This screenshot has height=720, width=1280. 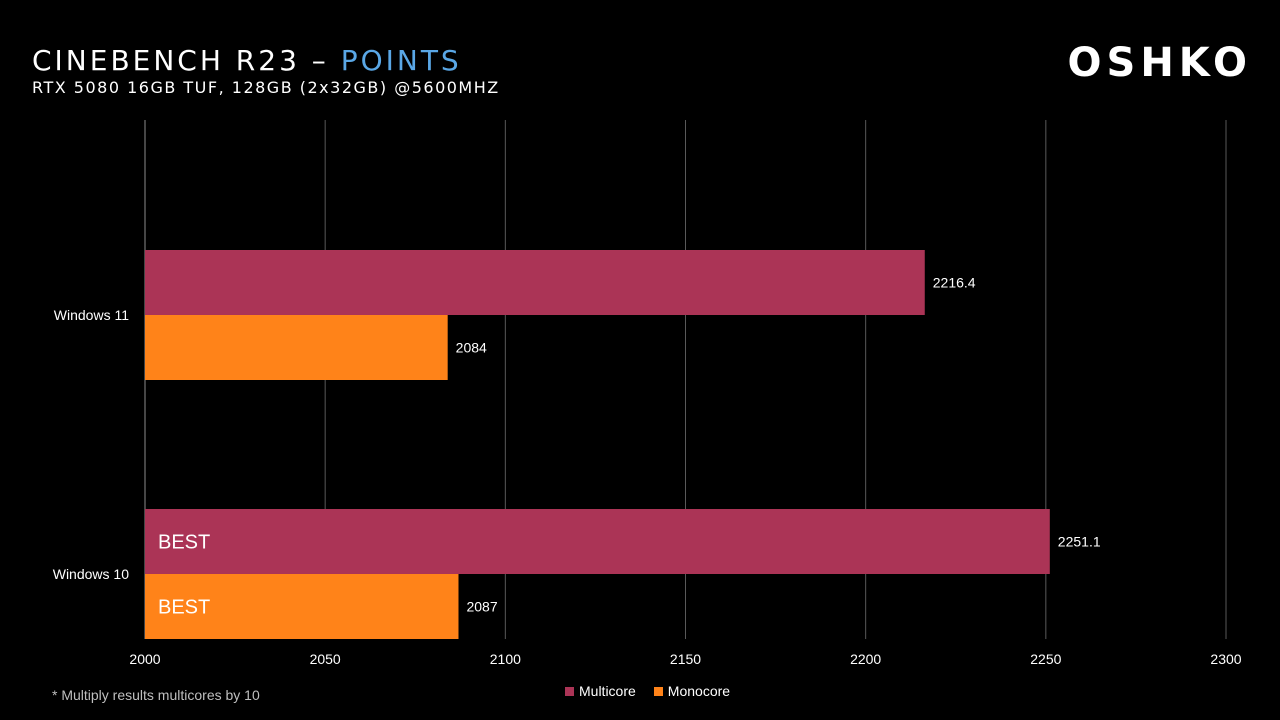 I want to click on best-badge-monocore-1: BEST, so click(x=184, y=608).